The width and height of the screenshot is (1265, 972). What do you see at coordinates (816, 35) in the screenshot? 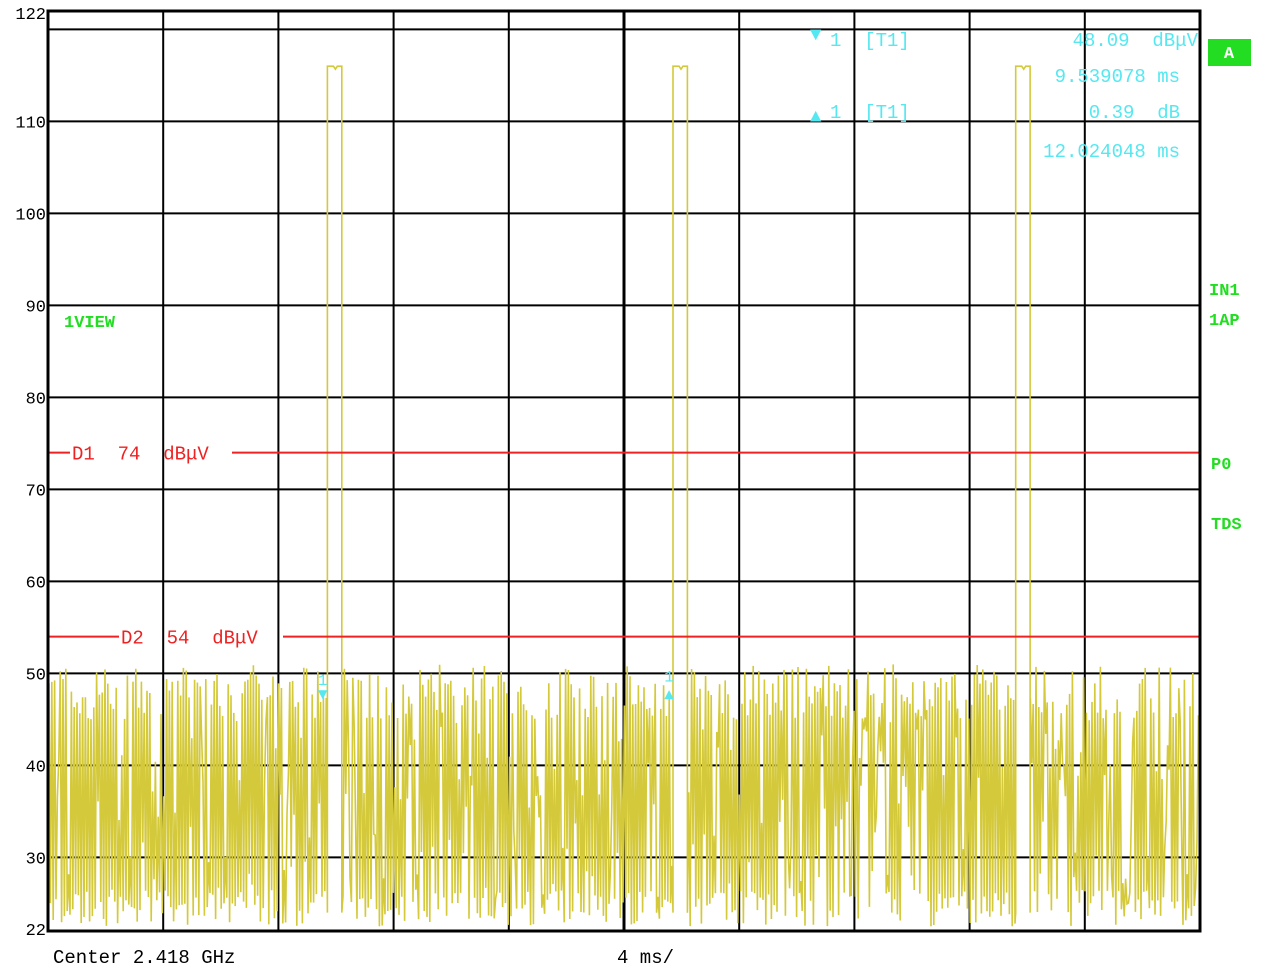
I see `marker-1-symbol: ▼` at bounding box center [816, 35].